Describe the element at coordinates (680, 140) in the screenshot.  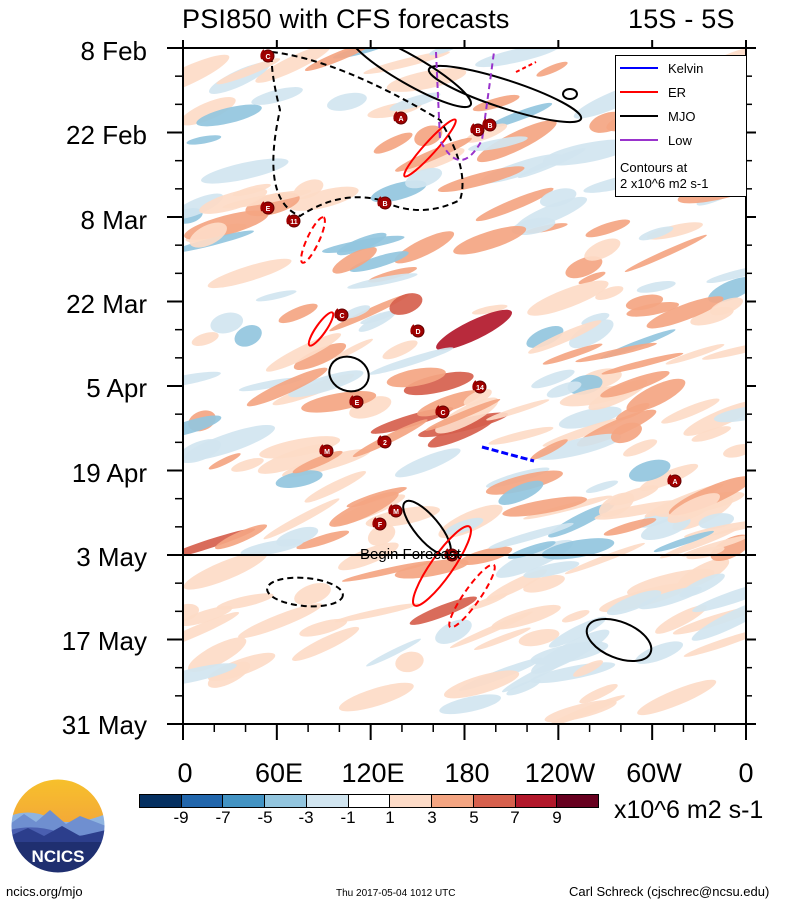
I see `legend-label: Low` at that location.